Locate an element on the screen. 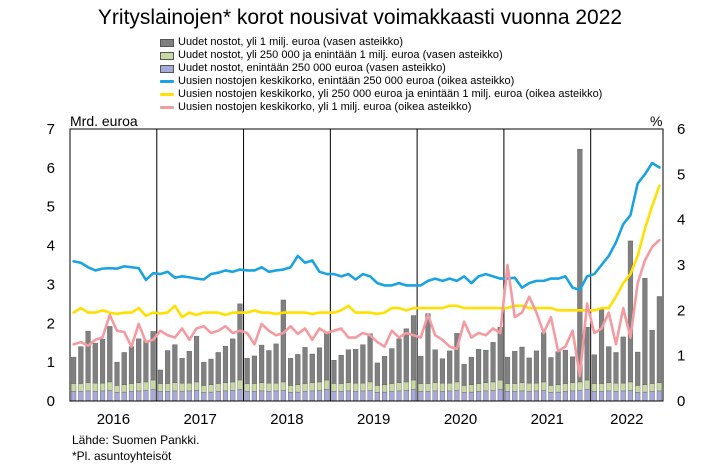 The image size is (720, 471). source-text: Lähde: Suomen Pankki. is located at coordinates (136, 440).